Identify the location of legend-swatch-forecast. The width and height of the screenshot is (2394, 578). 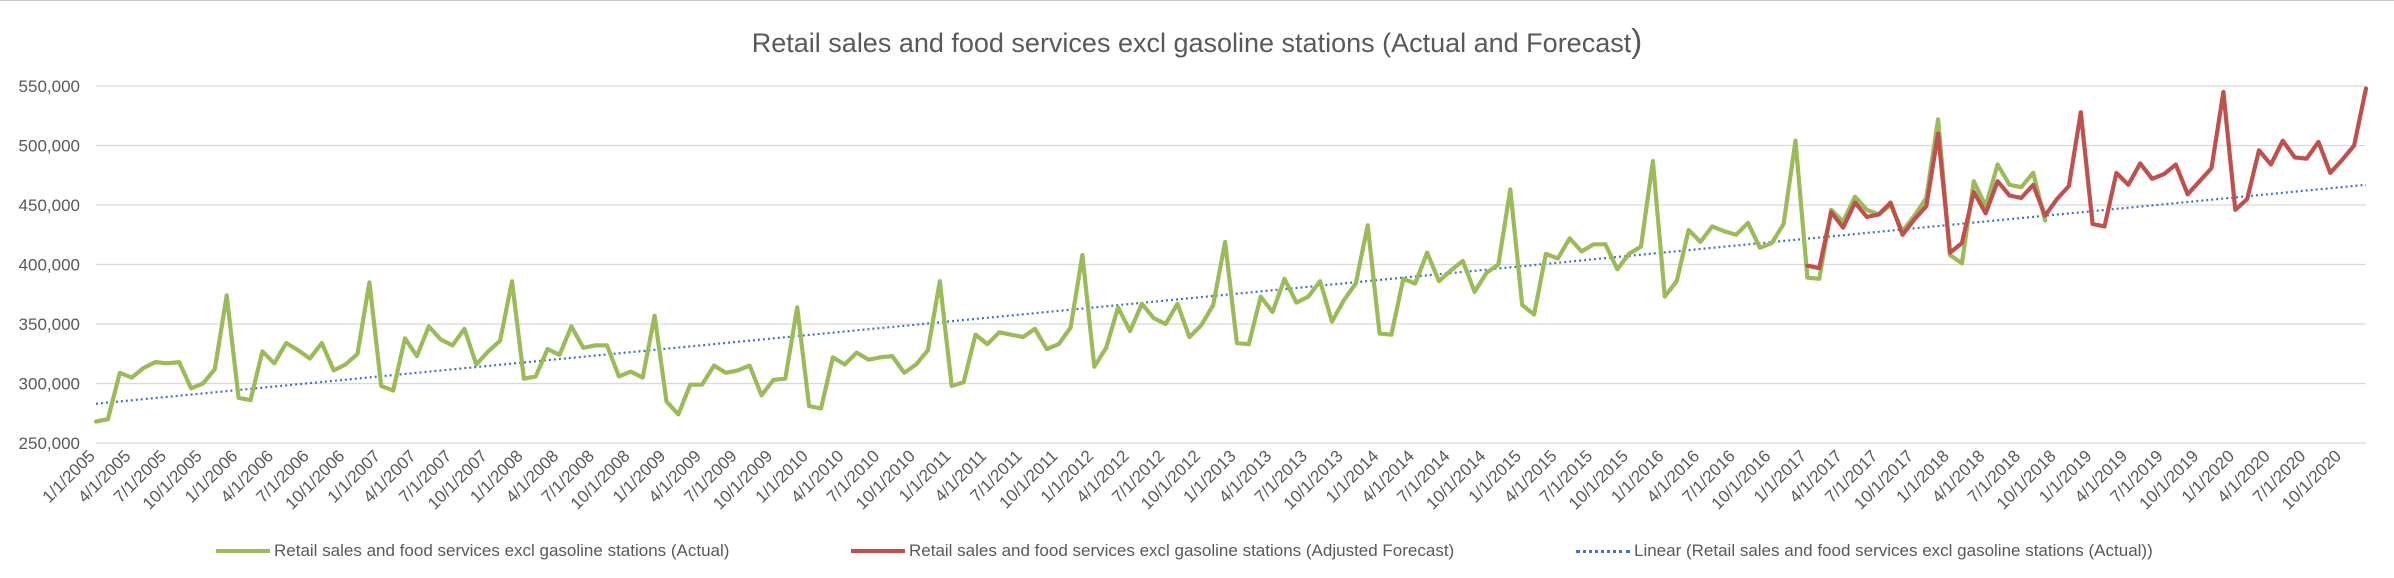
(878, 551).